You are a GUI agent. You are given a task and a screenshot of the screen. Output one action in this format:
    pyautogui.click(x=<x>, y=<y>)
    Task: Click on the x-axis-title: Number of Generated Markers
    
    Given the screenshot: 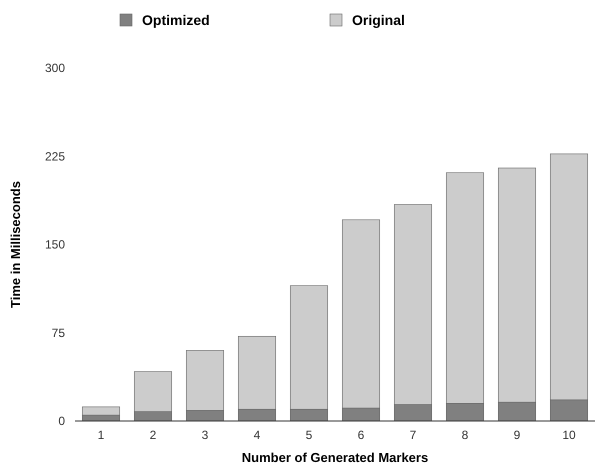 What is the action you would take?
    pyautogui.click(x=335, y=457)
    